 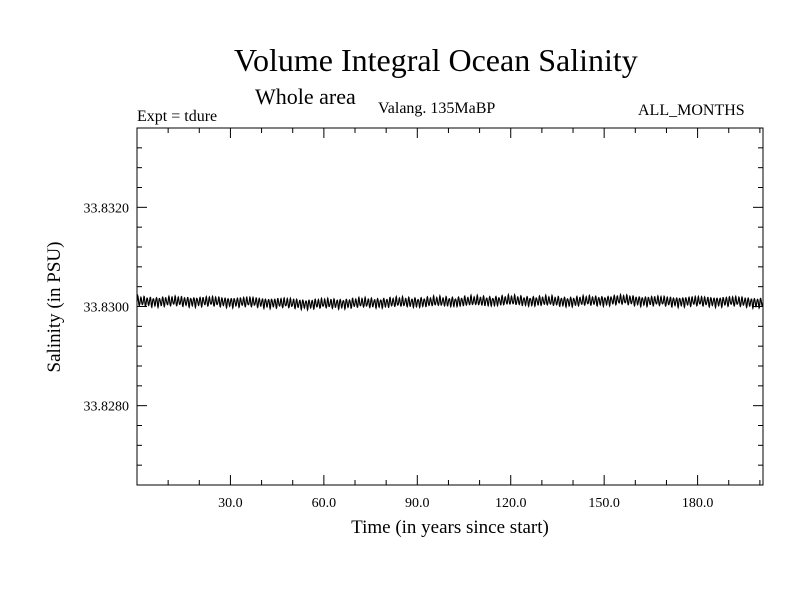 I want to click on y-tick-label: 33.8280, so click(x=107, y=407).